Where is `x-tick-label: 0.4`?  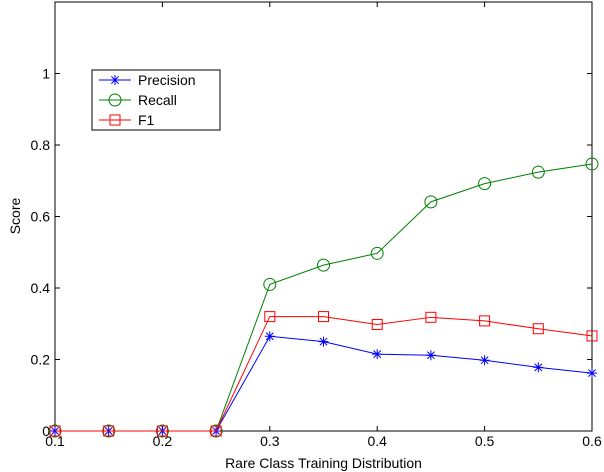
x-tick-label: 0.4 is located at coordinates (377, 441).